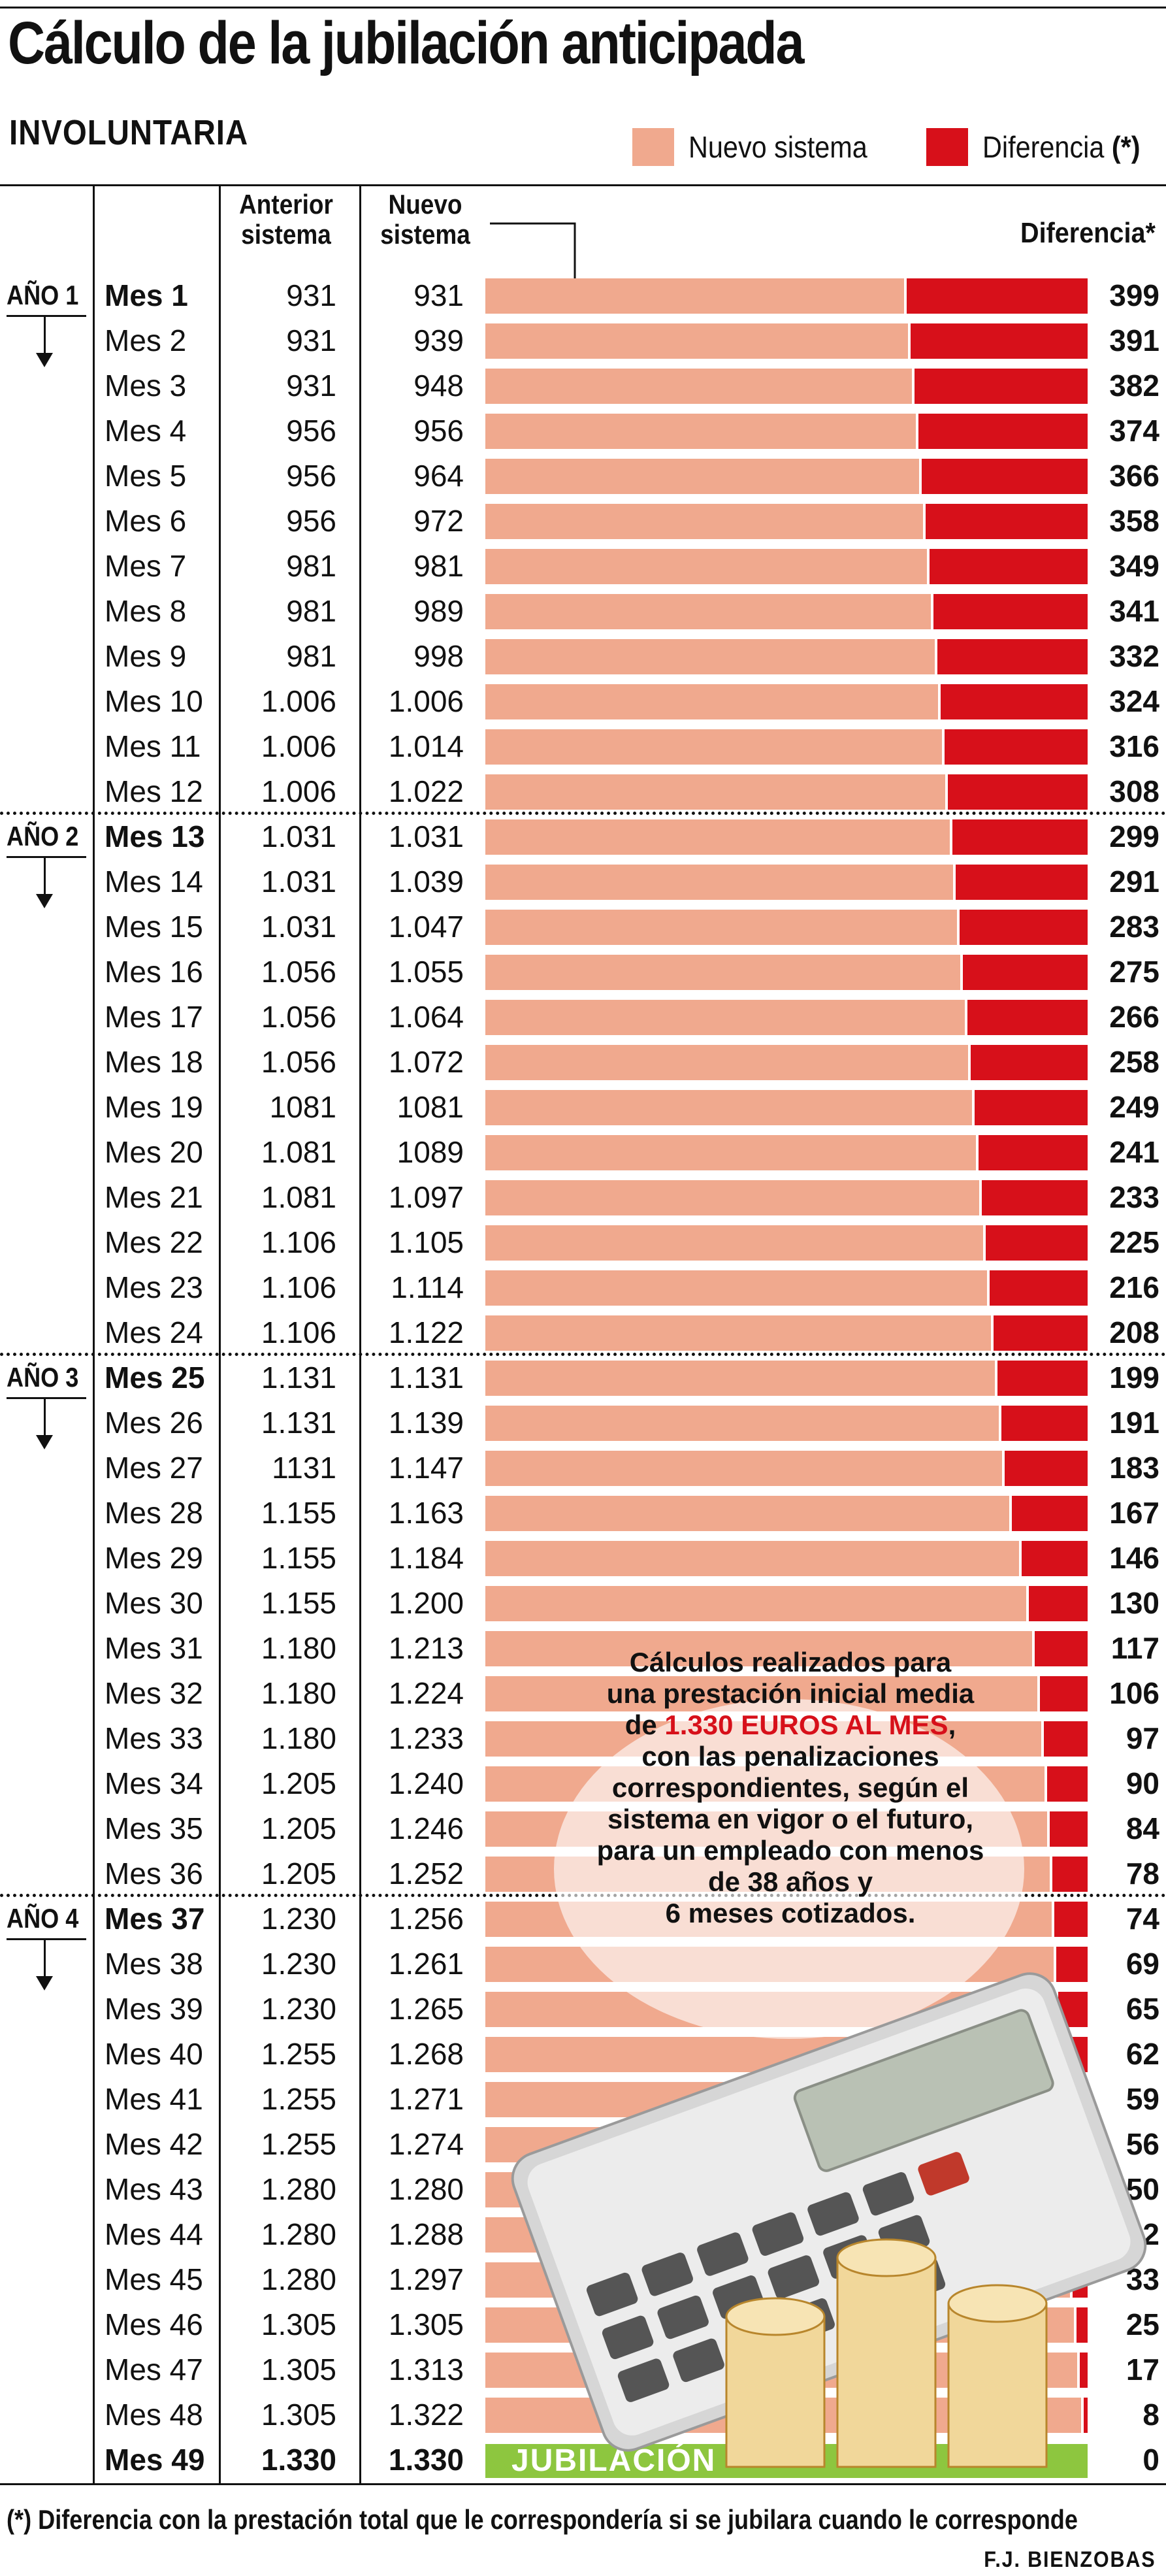  What do you see at coordinates (298, 2415) in the screenshot?
I see `row-anterior-value: 1.305` at bounding box center [298, 2415].